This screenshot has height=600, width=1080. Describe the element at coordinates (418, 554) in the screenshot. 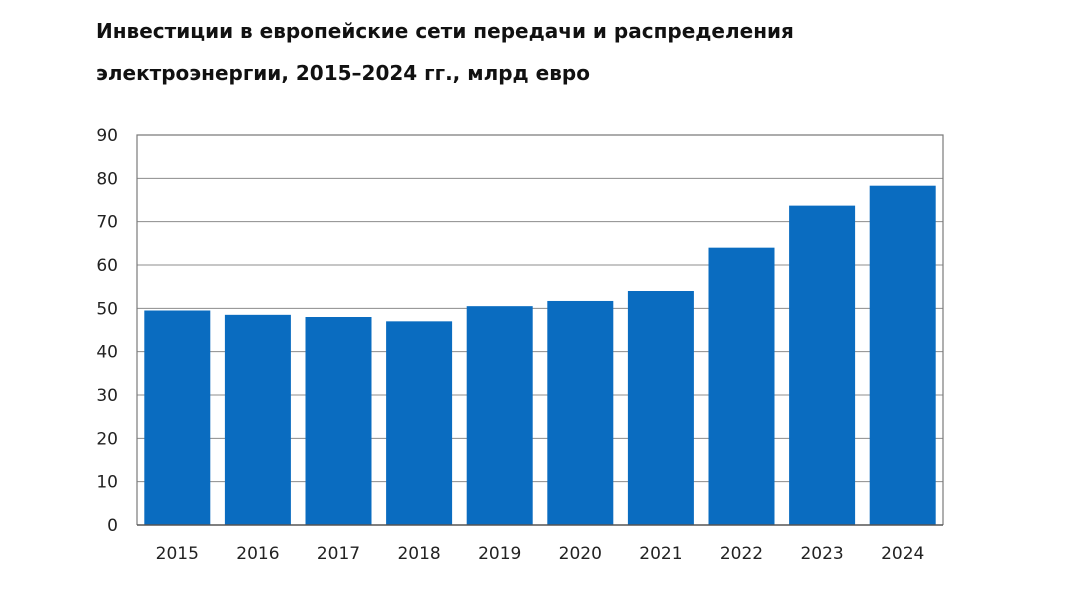

I see `x-tick-label: 2018` at that location.